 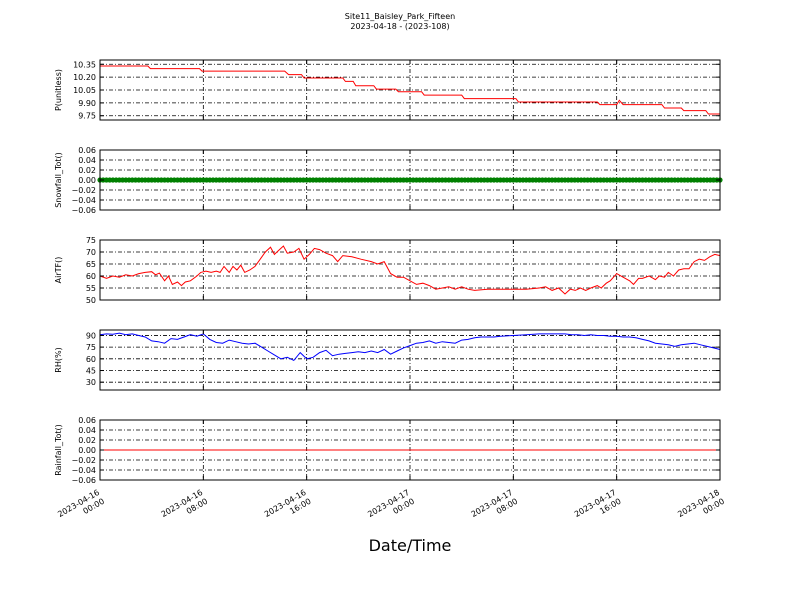 What do you see at coordinates (83, 470) in the screenshot?
I see `ytick-label-4-1: −0.04` at bounding box center [83, 470].